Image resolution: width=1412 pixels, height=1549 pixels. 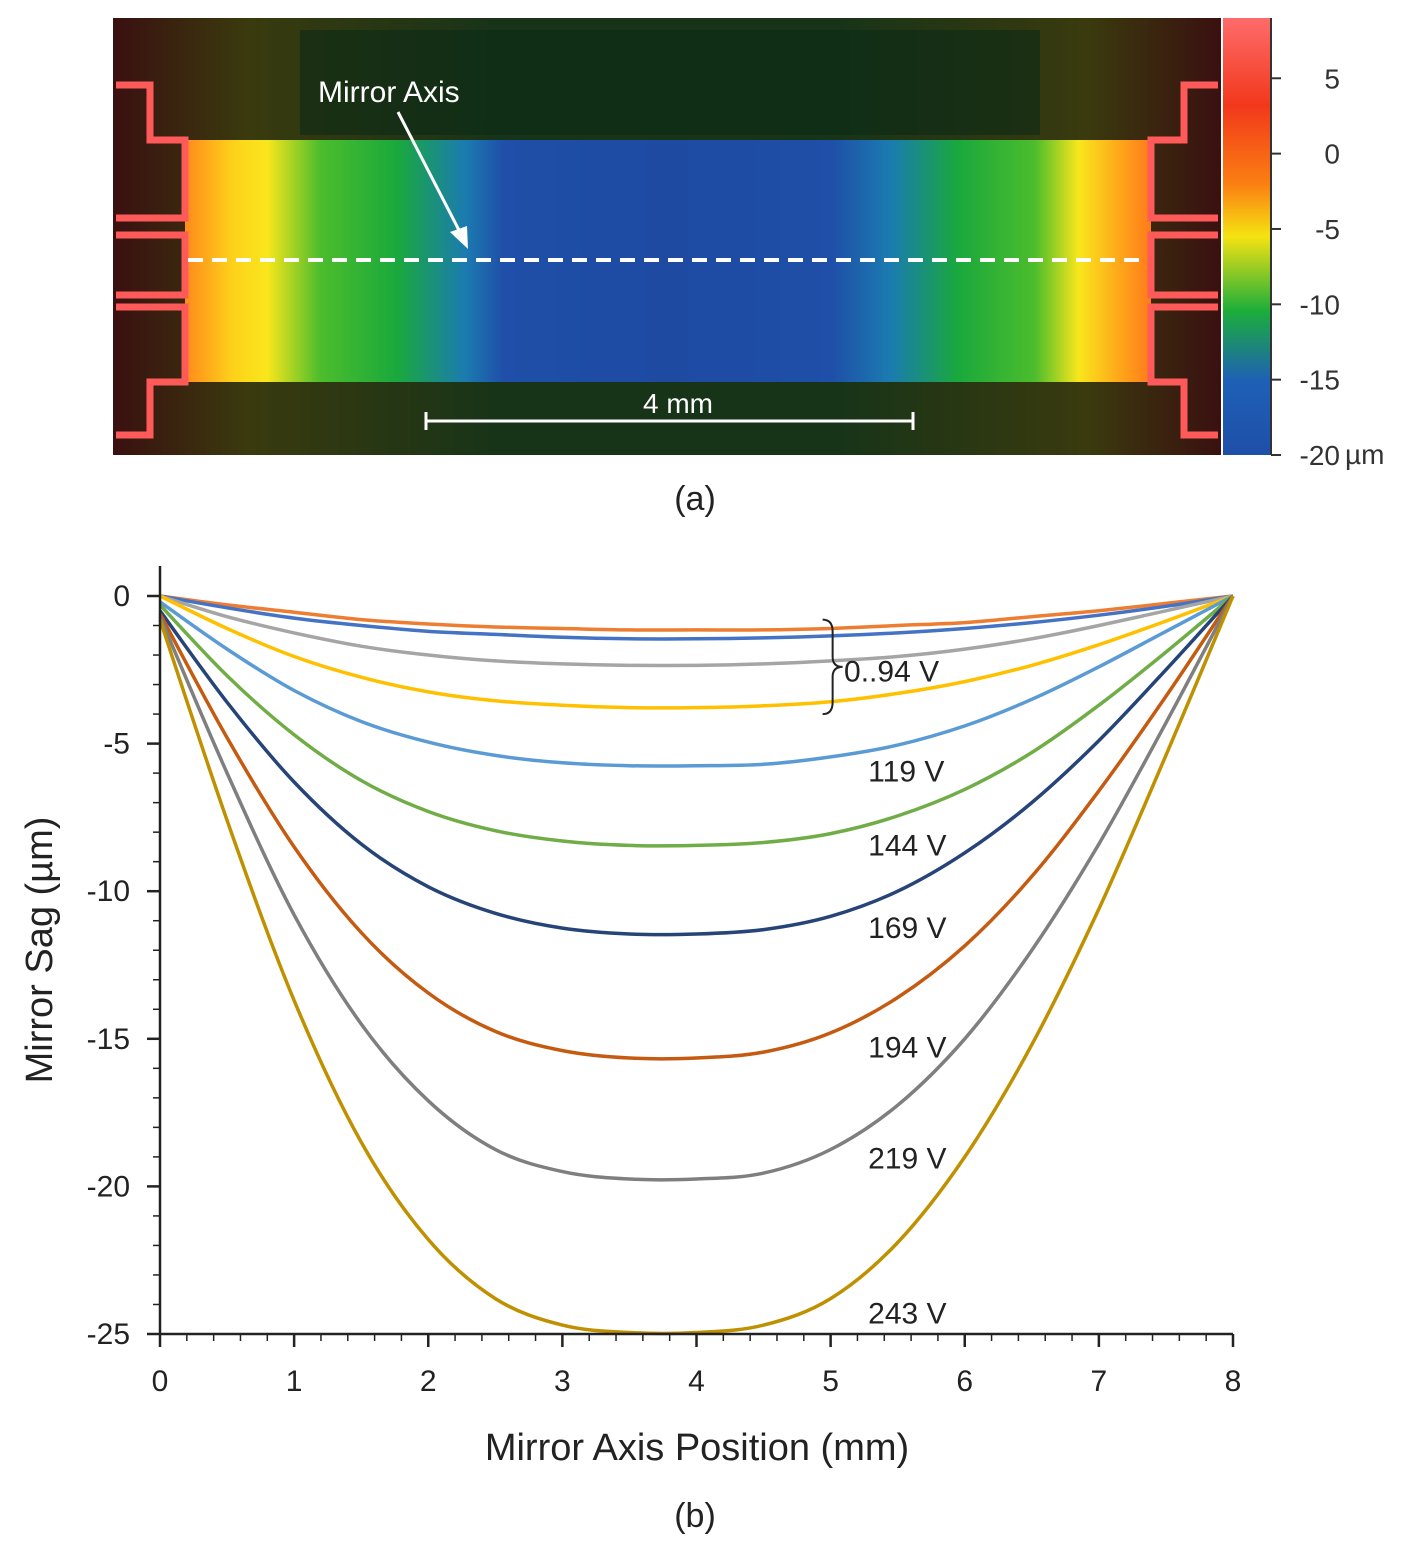 What do you see at coordinates (160, 1381) in the screenshot?
I see `x-tick-label: 0` at bounding box center [160, 1381].